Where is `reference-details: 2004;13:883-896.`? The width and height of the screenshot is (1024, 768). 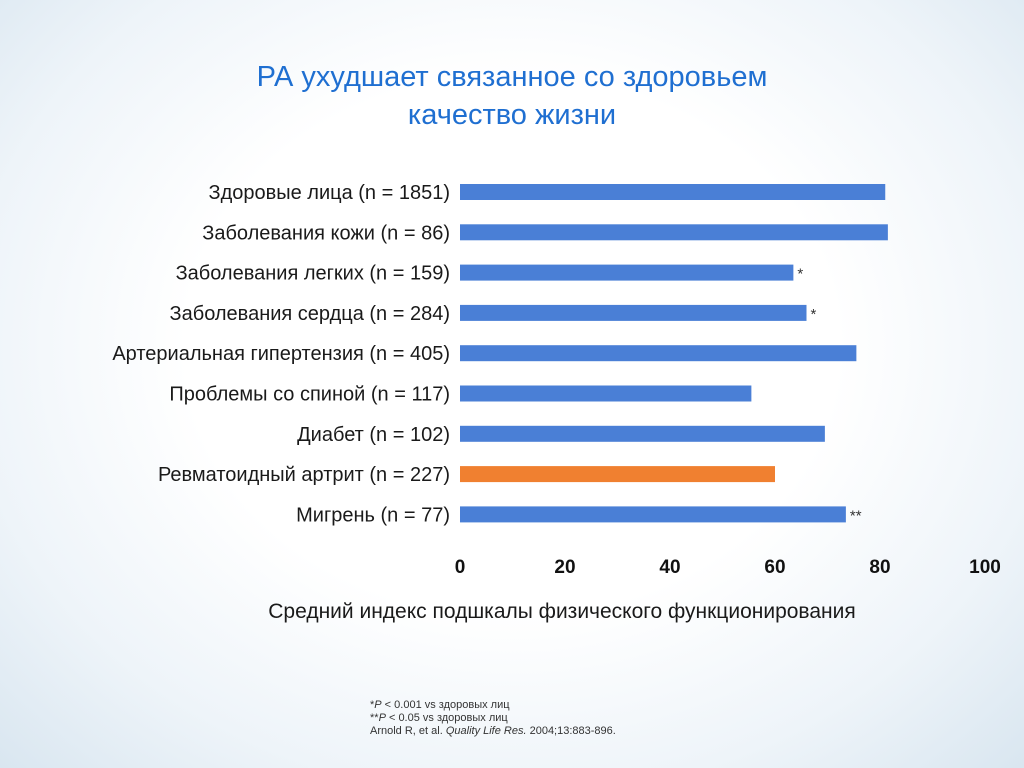 reference-details: 2004;13:883-896. is located at coordinates (571, 731).